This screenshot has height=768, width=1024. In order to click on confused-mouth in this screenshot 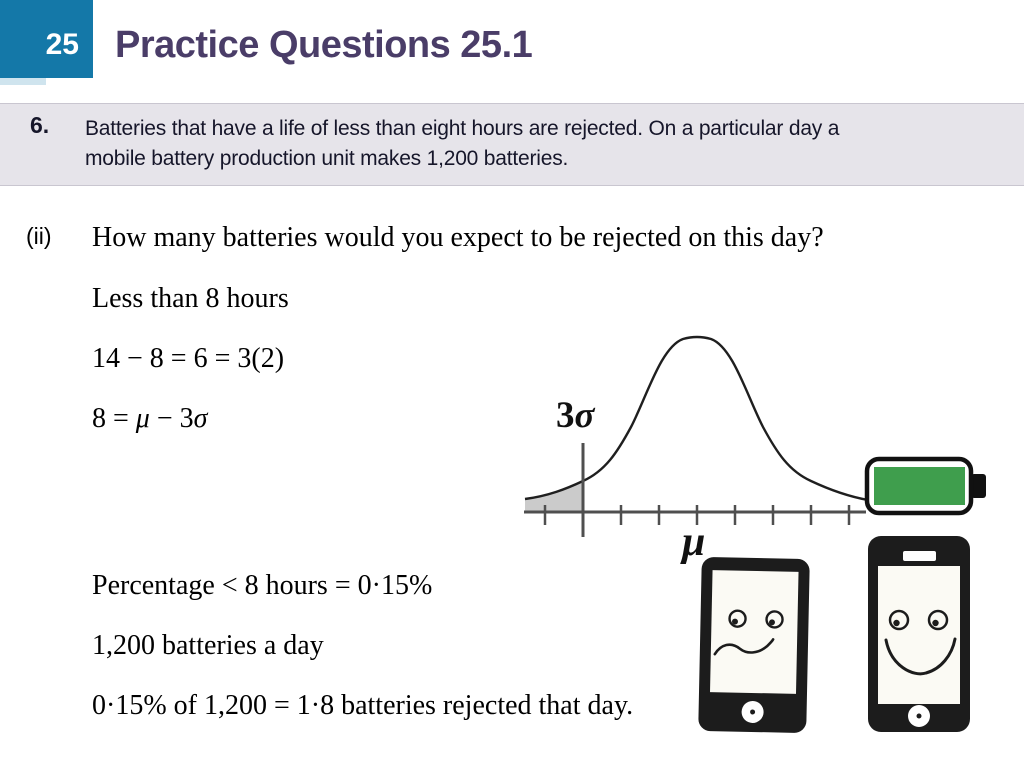, I will do `click(744, 647)`.